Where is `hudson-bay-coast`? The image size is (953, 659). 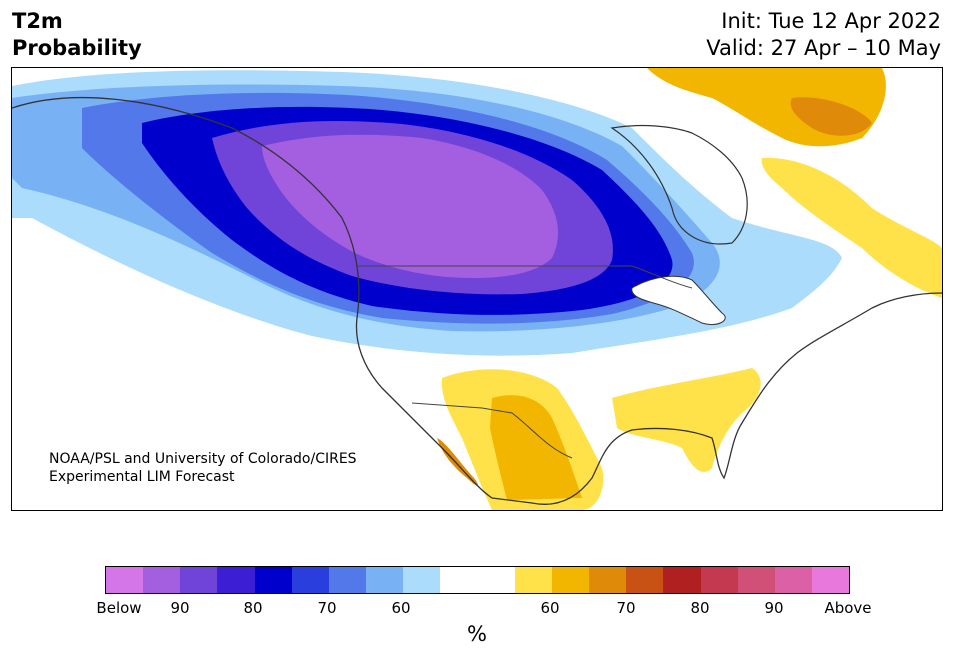 hudson-bay-coast is located at coordinates (679, 184).